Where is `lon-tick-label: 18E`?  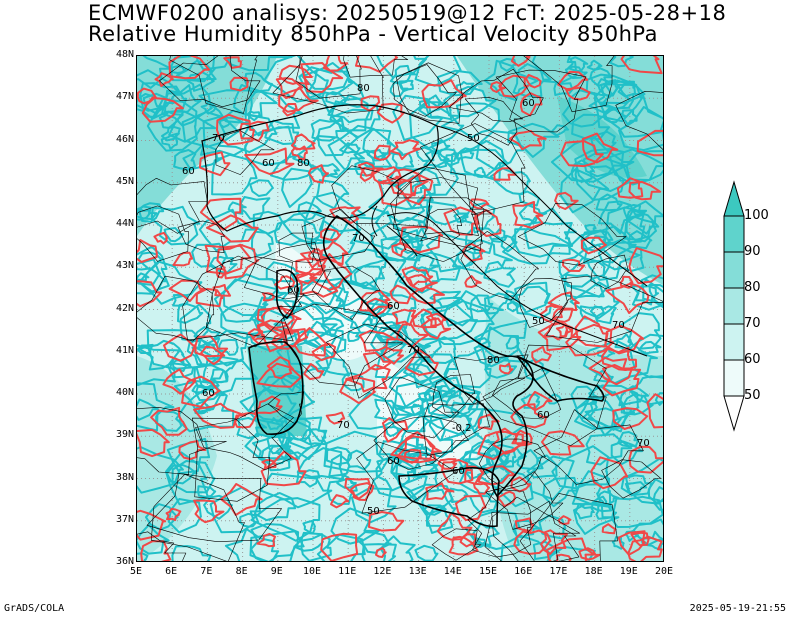 lon-tick-label: 18E is located at coordinates (593, 571).